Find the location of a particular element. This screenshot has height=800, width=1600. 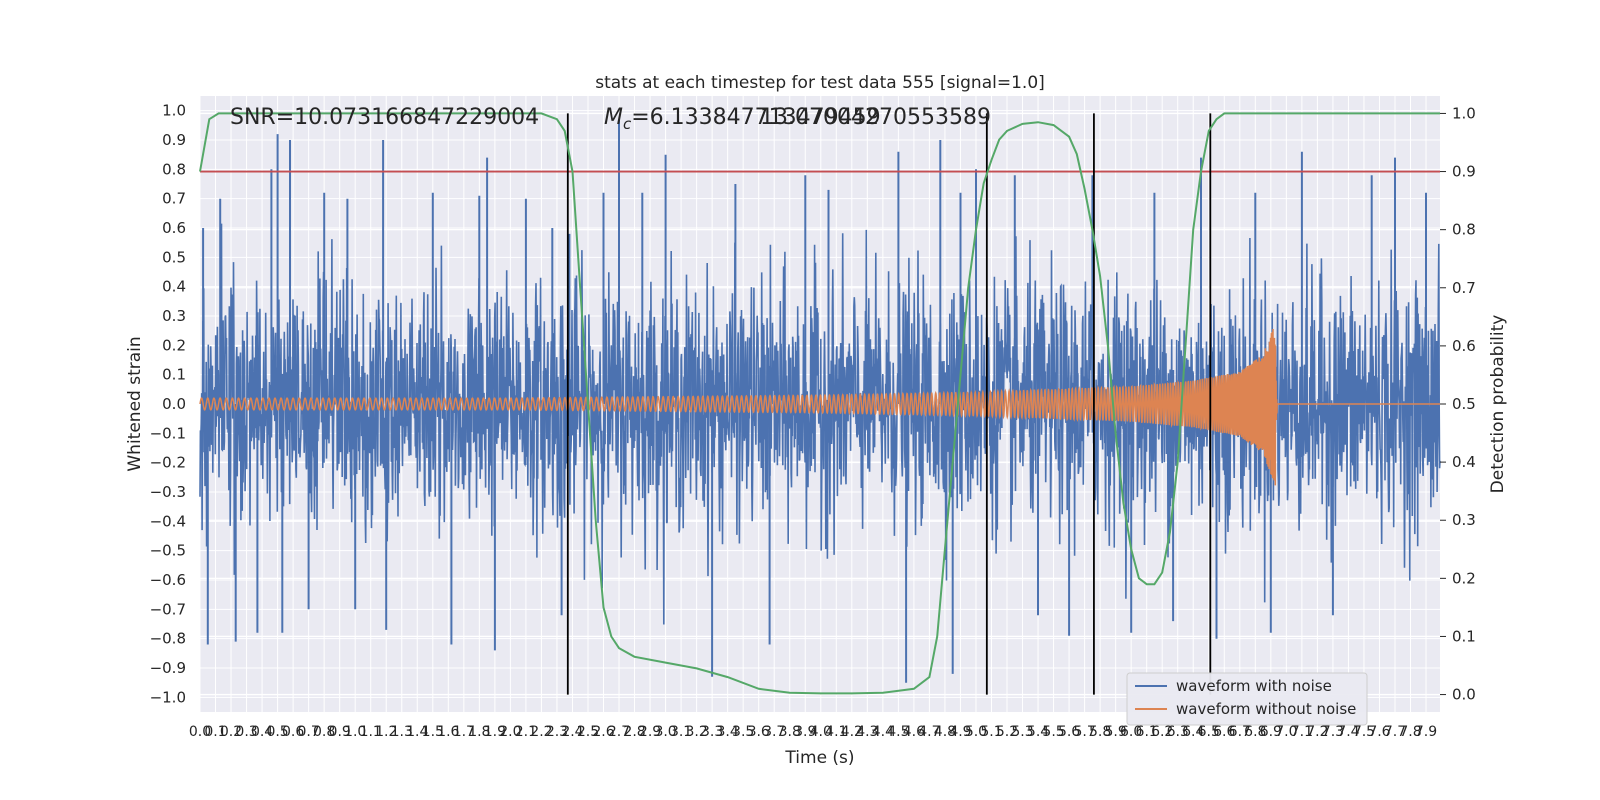

x-tick-label: 3.0 is located at coordinates (665, 732).